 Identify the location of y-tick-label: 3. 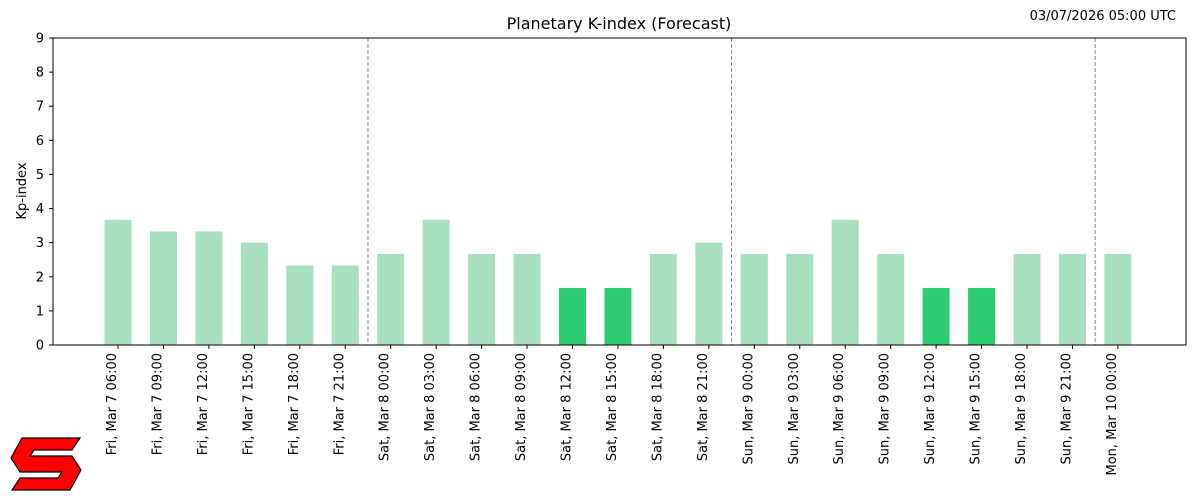
(40, 243).